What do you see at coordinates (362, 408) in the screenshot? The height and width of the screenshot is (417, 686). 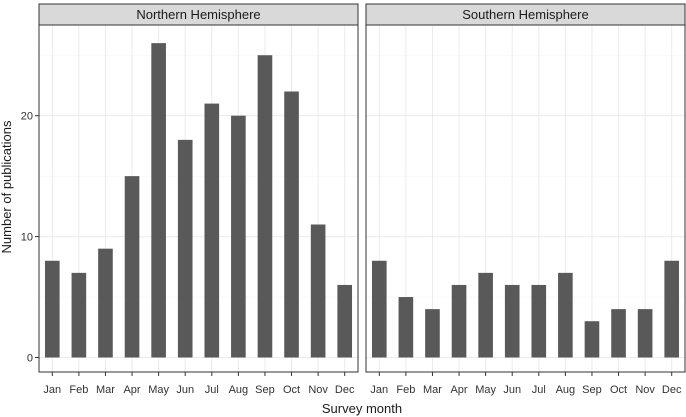 I see `x-axis-title: Survey month` at bounding box center [362, 408].